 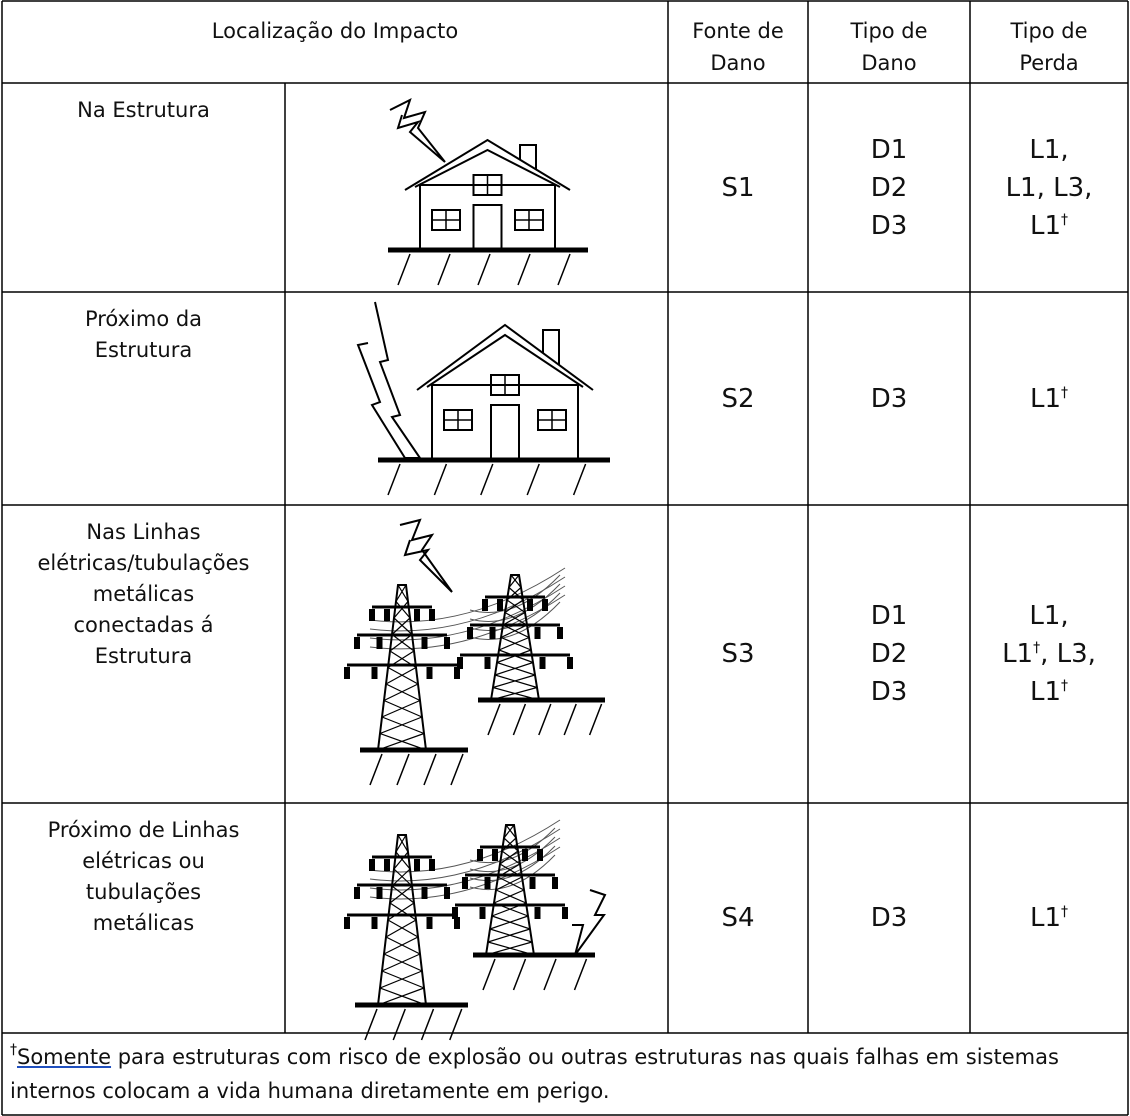 I want to click on loss-cell: L1, L1†, L3, L1†, so click(x=1049, y=654).